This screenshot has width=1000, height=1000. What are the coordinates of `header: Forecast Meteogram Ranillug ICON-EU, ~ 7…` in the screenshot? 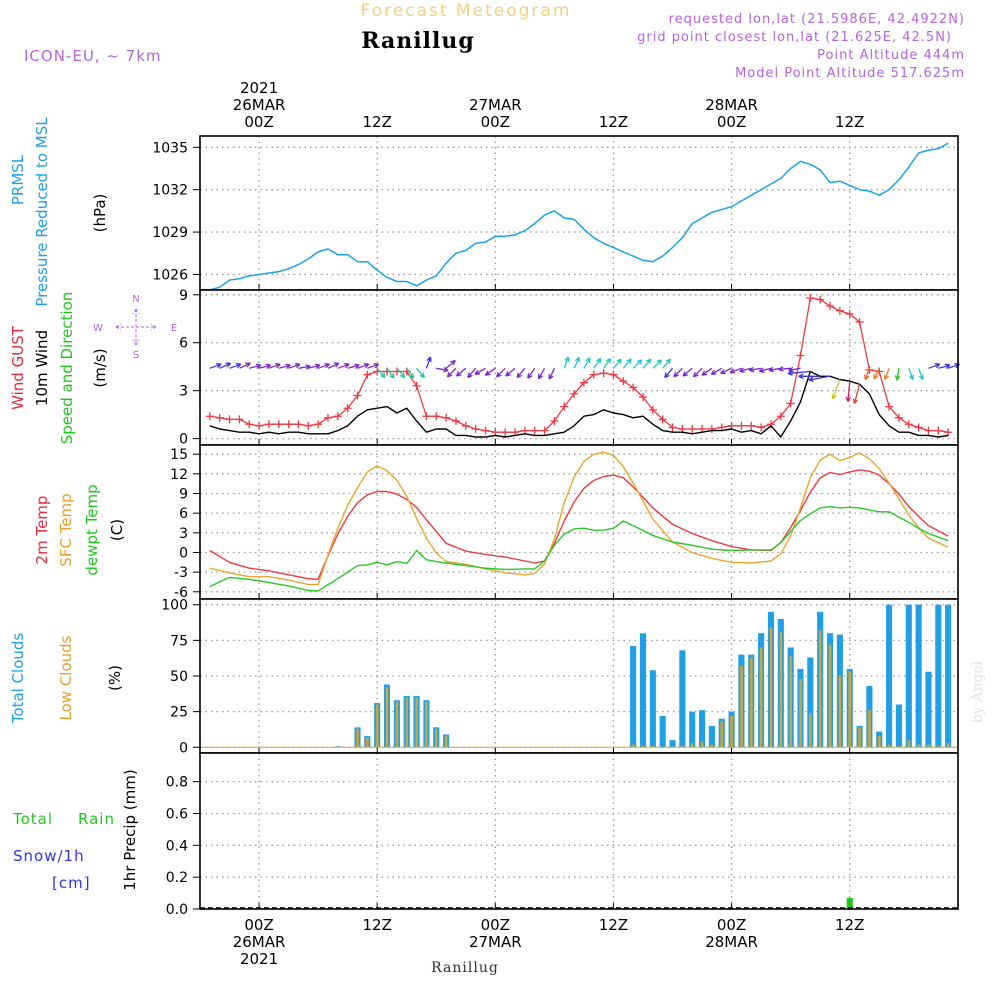 It's located at (494, 41).